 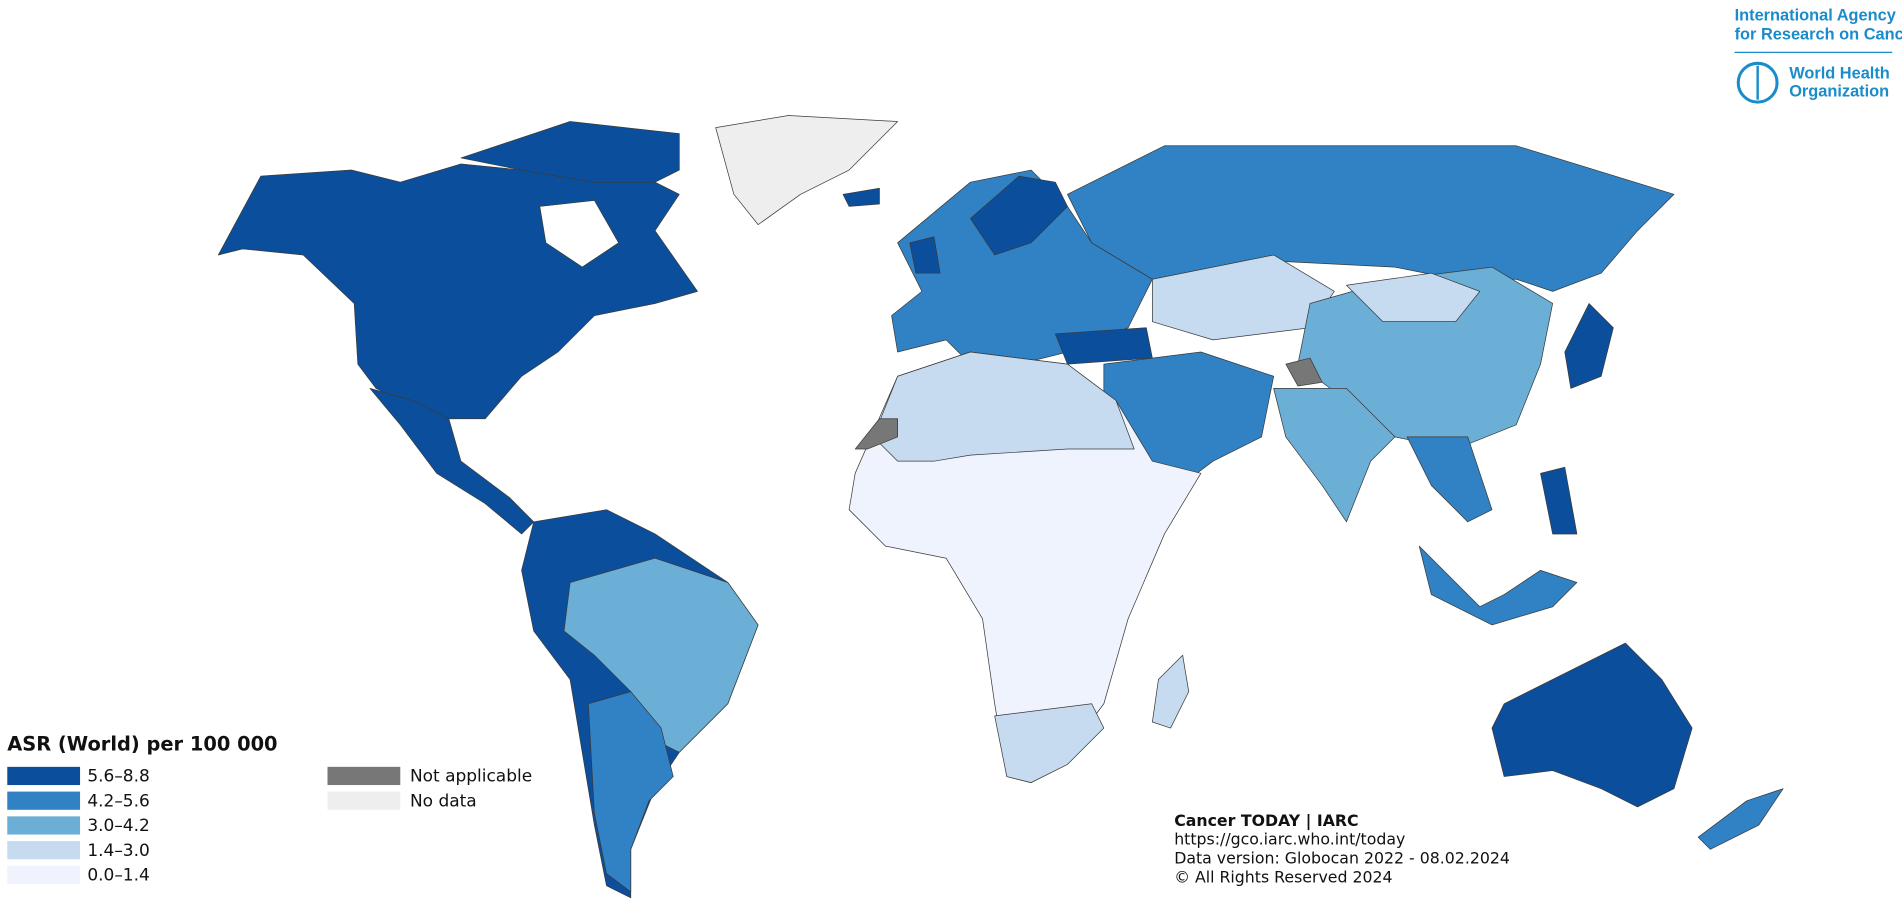 I want to click on legend-title: ASR (World) per 100 000, so click(x=142, y=744).